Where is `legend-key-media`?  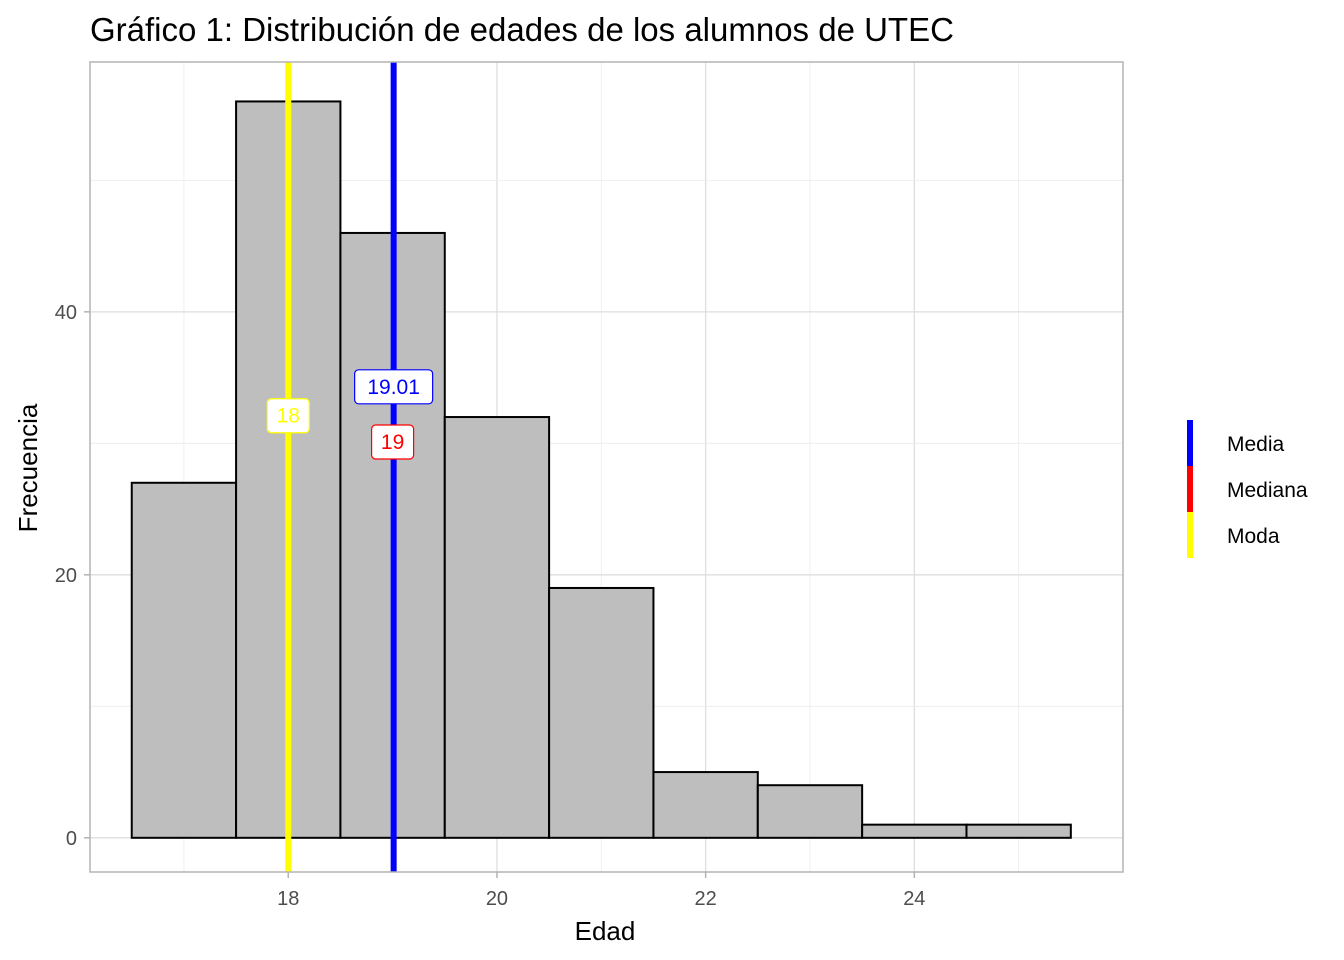
legend-key-media is located at coordinates (1190, 443).